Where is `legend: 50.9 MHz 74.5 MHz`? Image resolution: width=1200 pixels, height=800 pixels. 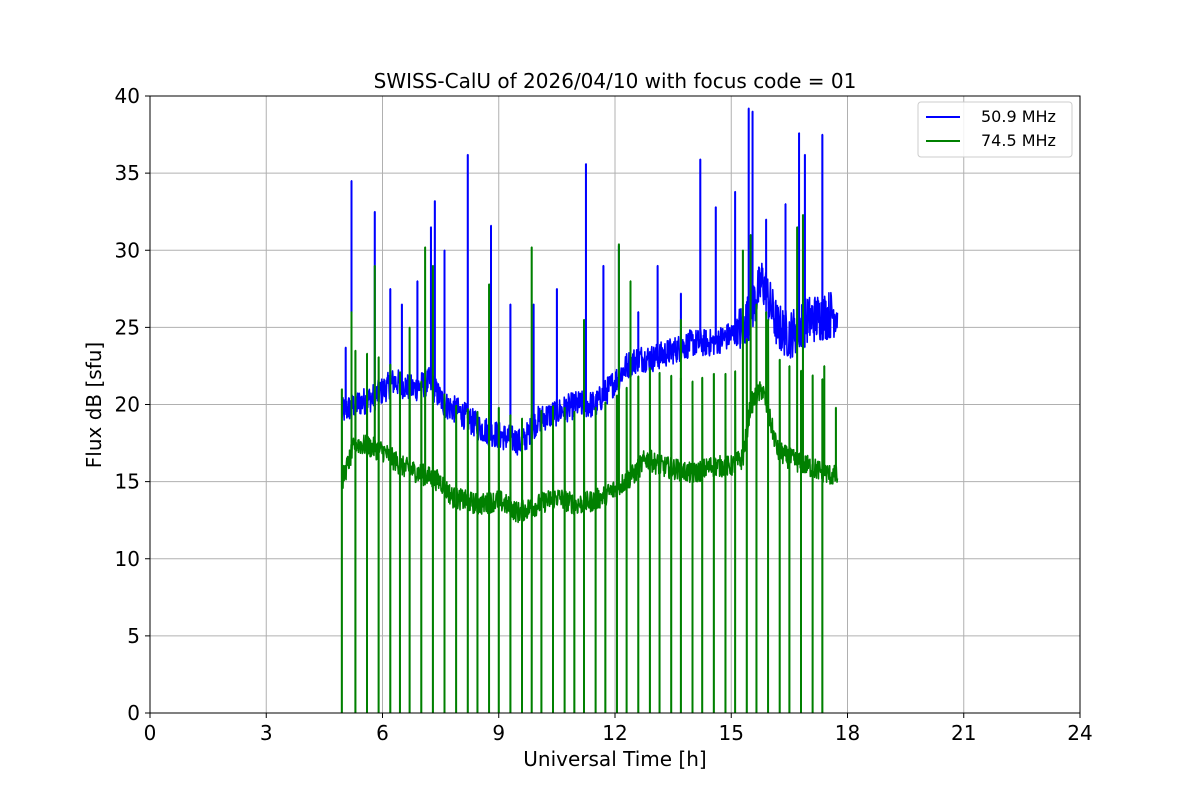
legend: 50.9 MHz 74.5 MHz is located at coordinates (995, 129).